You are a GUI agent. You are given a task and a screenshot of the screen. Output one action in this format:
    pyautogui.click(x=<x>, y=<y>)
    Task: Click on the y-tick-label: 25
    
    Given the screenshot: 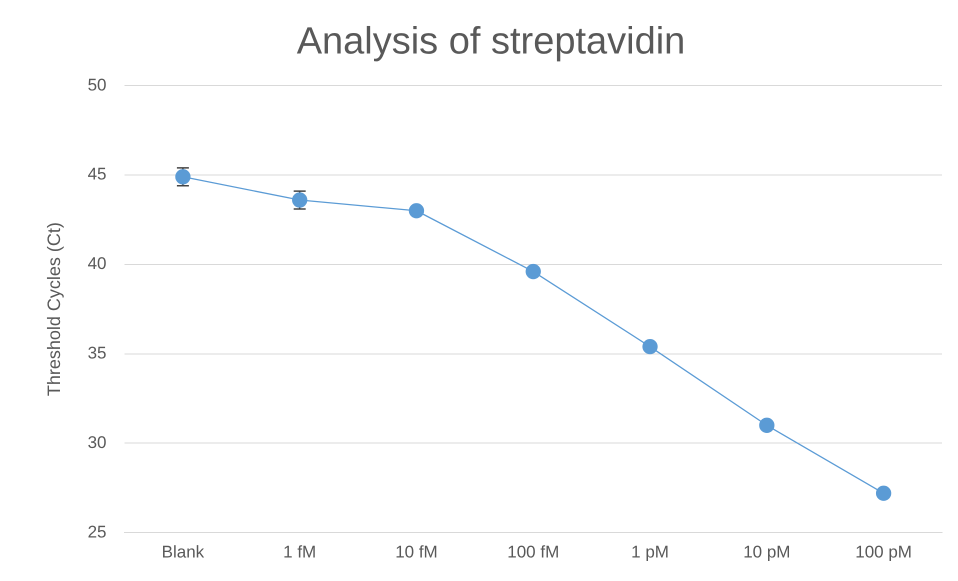 What is the action you would take?
    pyautogui.click(x=97, y=532)
    